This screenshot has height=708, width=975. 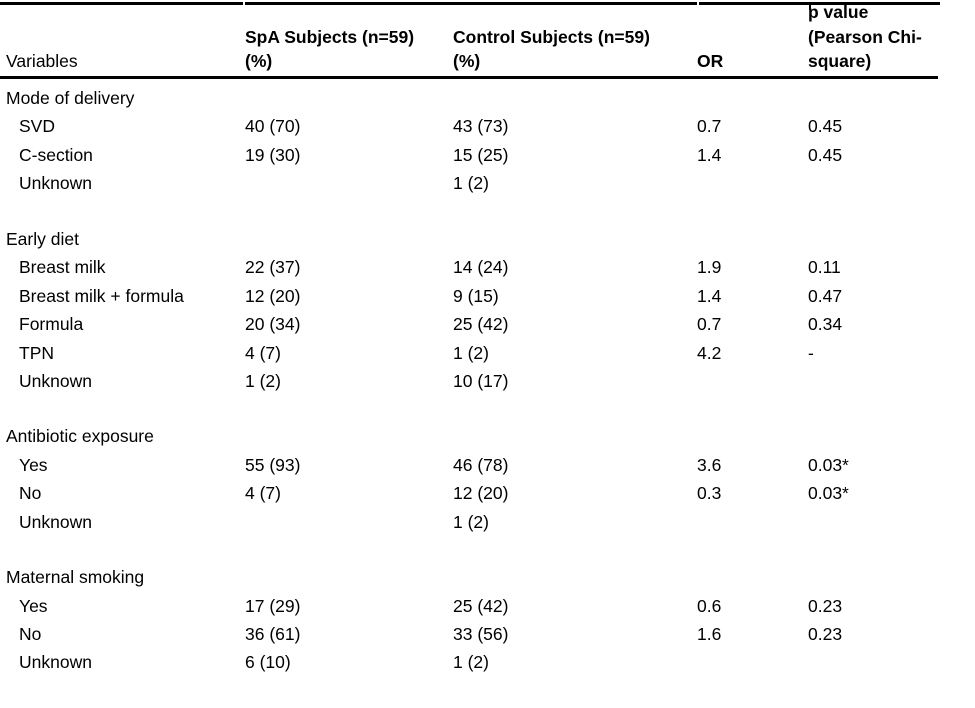 I want to click on cell-control: 15 (25), so click(x=481, y=154).